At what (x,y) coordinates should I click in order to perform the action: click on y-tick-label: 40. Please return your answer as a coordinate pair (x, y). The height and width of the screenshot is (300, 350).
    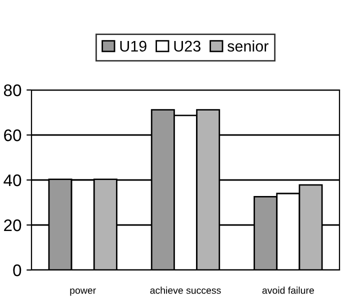
    Looking at the image, I should click on (13, 180).